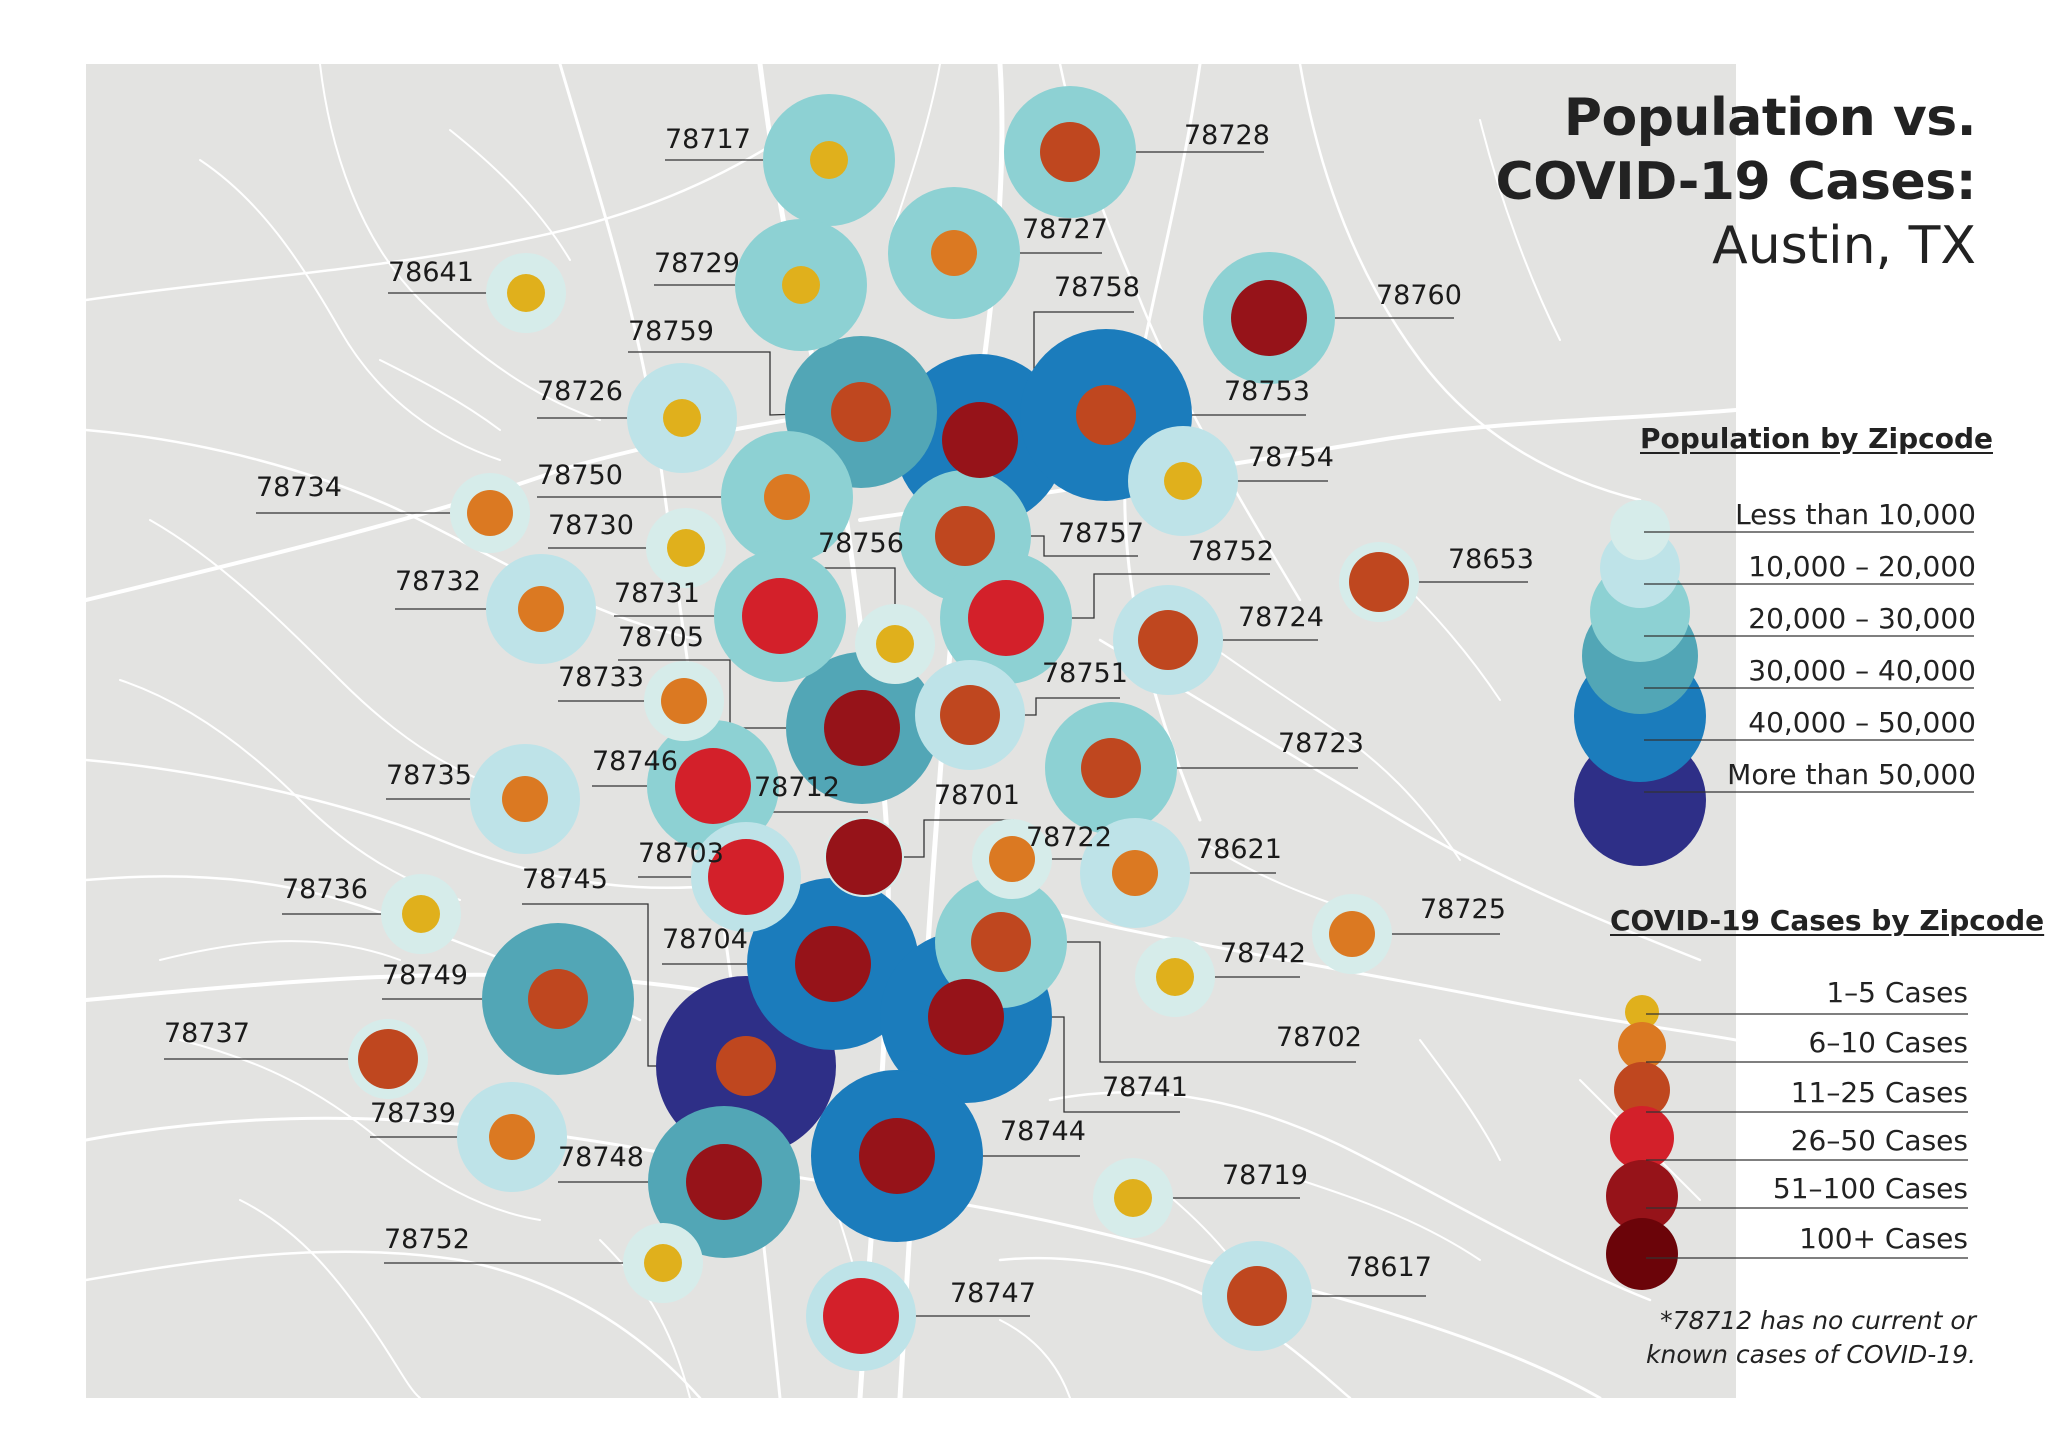  I want to click on population-legend-label: More than 50,000, so click(1851, 774).